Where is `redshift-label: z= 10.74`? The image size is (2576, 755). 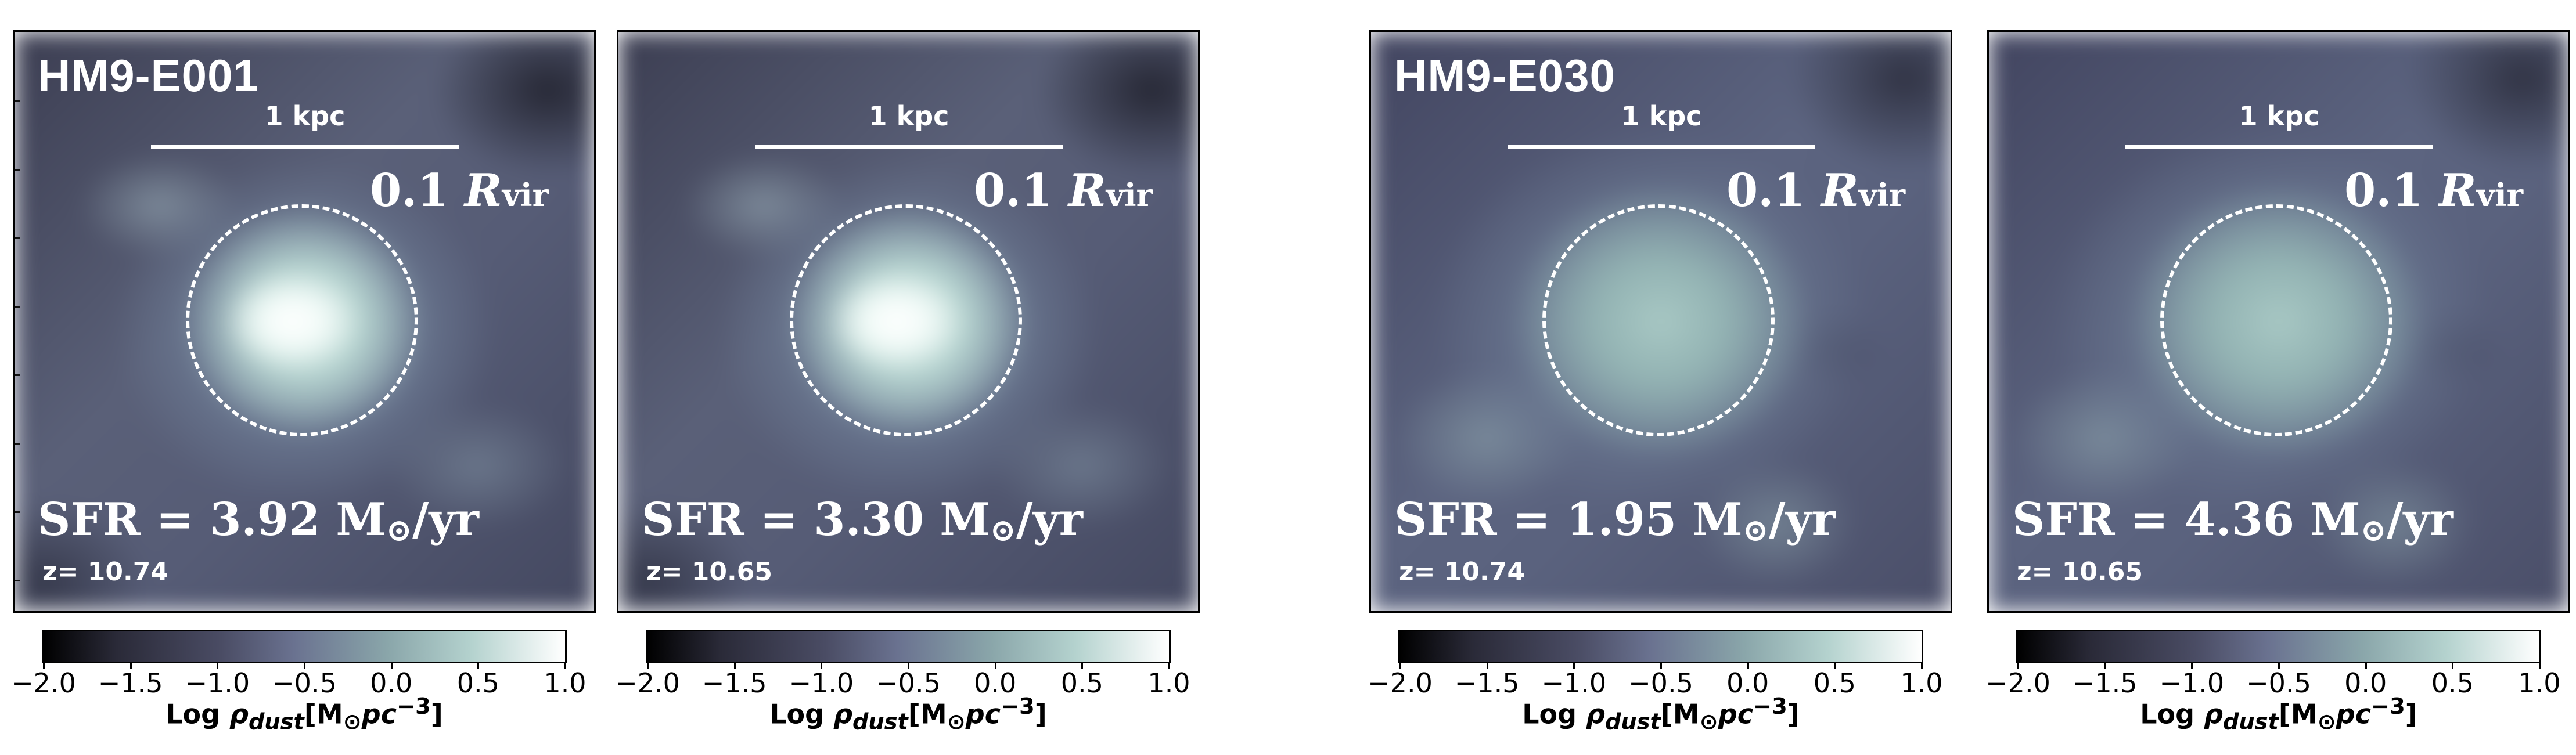 redshift-label: z= 10.74 is located at coordinates (105, 572).